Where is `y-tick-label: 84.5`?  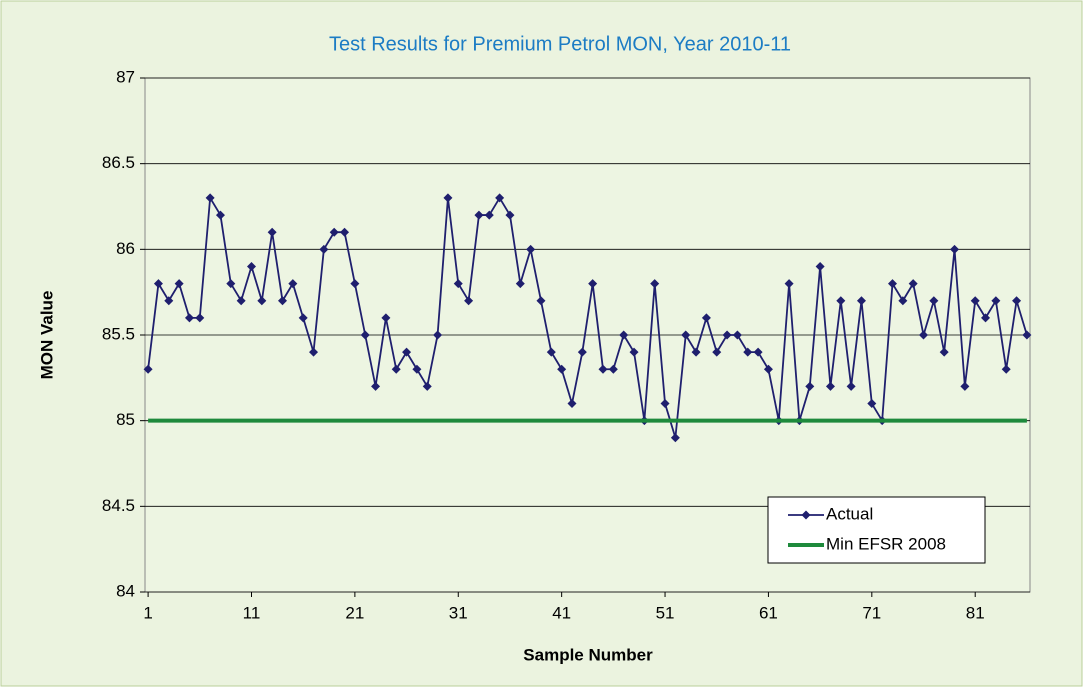 y-tick-label: 84.5 is located at coordinates (118, 505).